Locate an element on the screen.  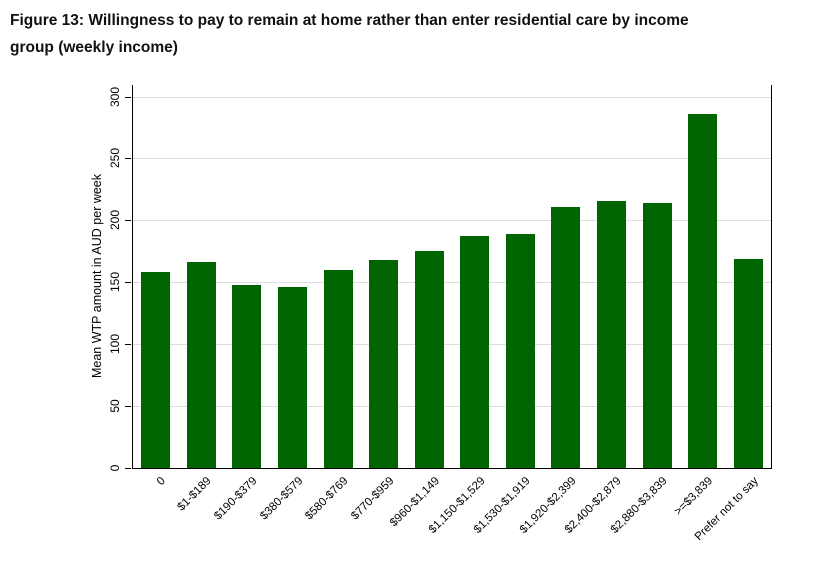
y-tick-label-100: 100 is located at coordinates (115, 344).